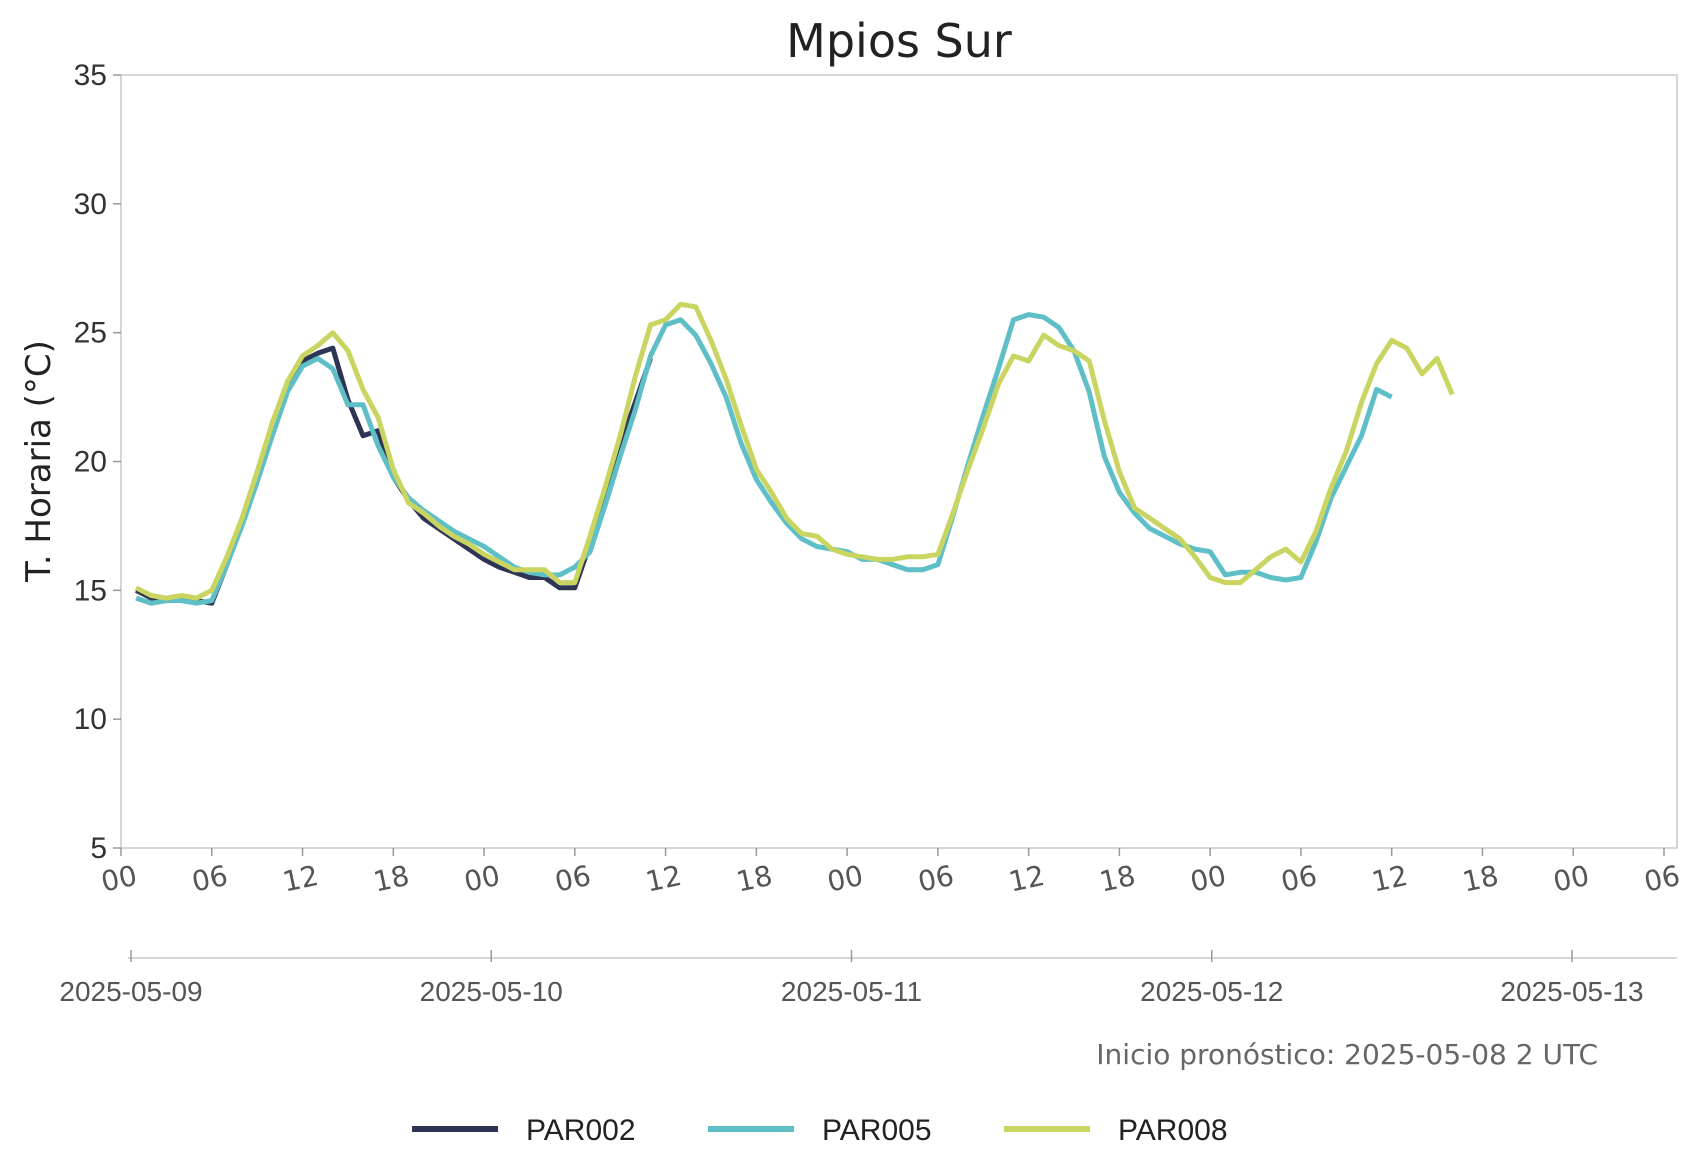 The width and height of the screenshot is (1695, 1176). Describe the element at coordinates (90, 75) in the screenshot. I see `y-tick-label: 35` at that location.